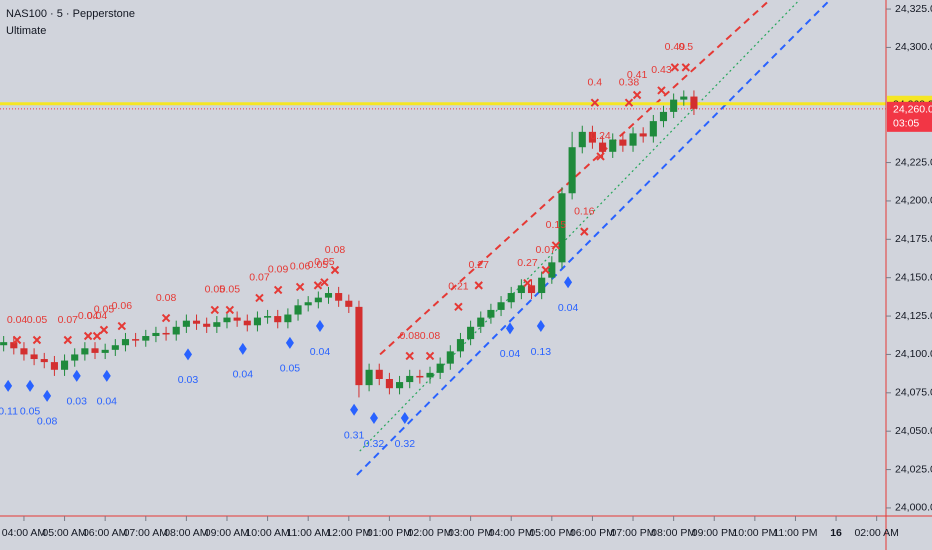 The width and height of the screenshot is (932, 550). What do you see at coordinates (661, 70) in the screenshot?
I see `sell-label: 0.43` at bounding box center [661, 70].